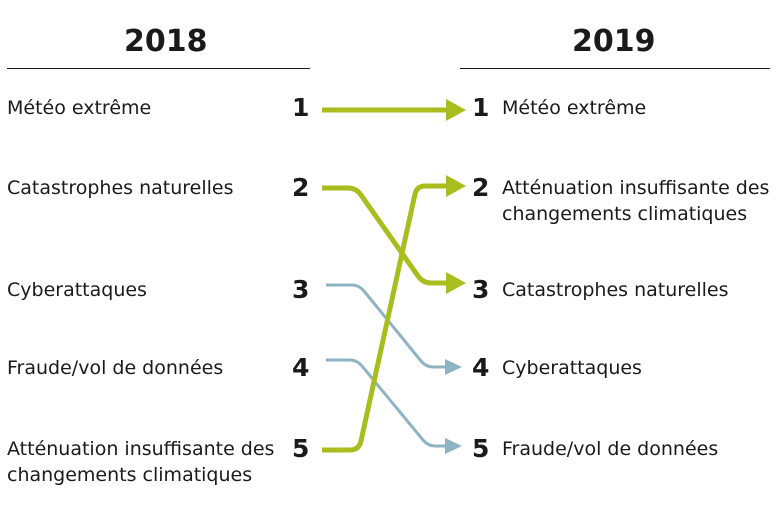  Describe the element at coordinates (301, 367) in the screenshot. I see `left-rank-4: 4` at that location.